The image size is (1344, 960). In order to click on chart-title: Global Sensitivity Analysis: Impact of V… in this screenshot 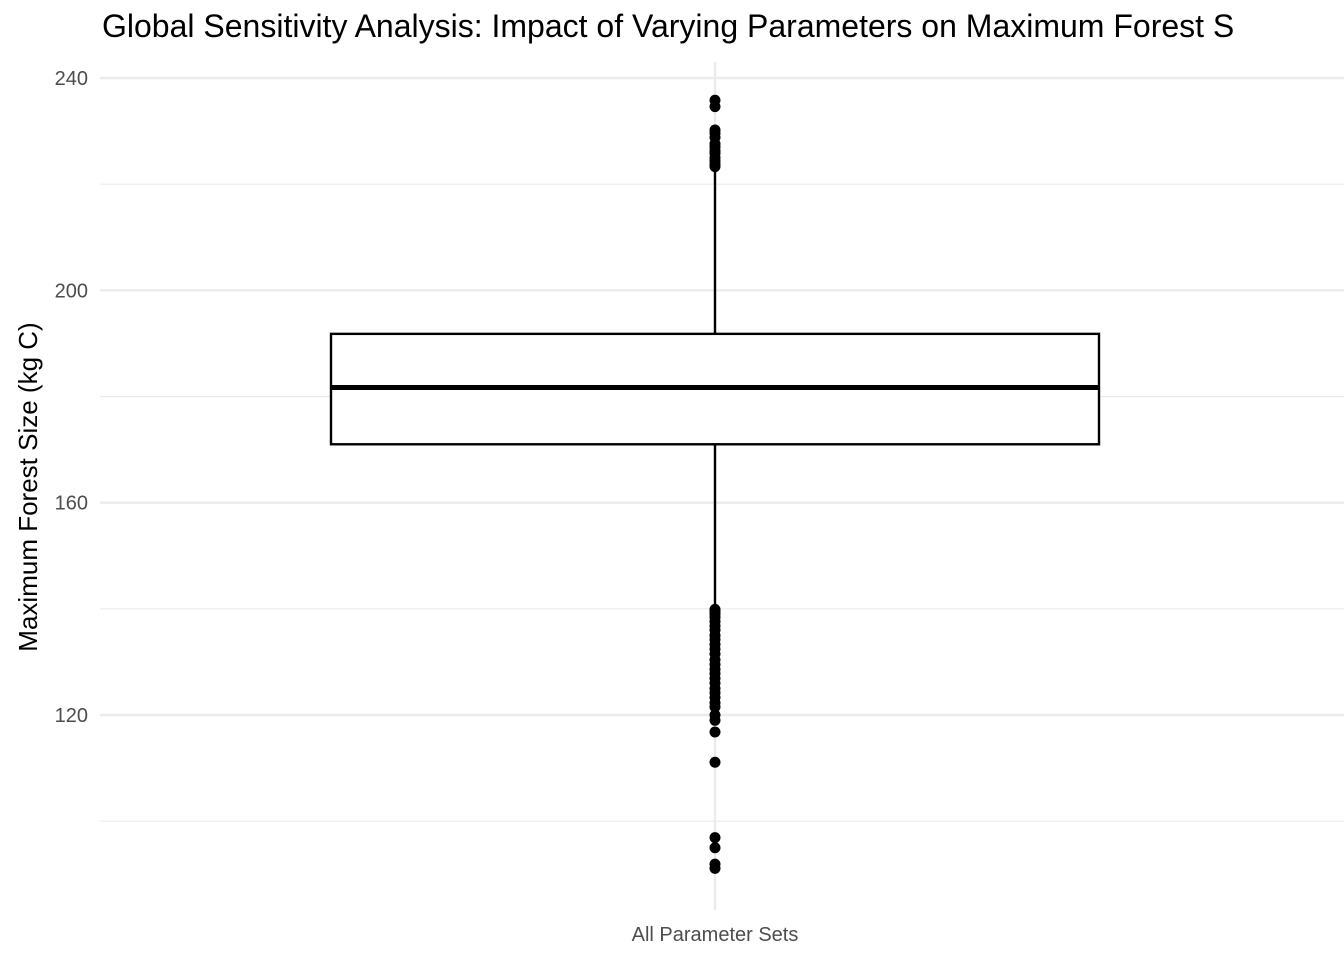, I will do `click(668, 26)`.